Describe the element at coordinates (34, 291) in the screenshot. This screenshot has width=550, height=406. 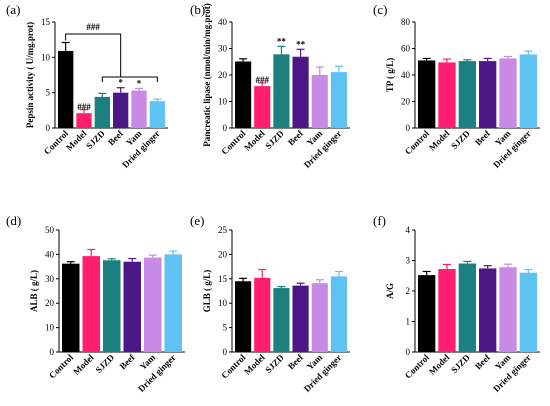
I see `y-axis-title: ALB ( g/L)` at that location.